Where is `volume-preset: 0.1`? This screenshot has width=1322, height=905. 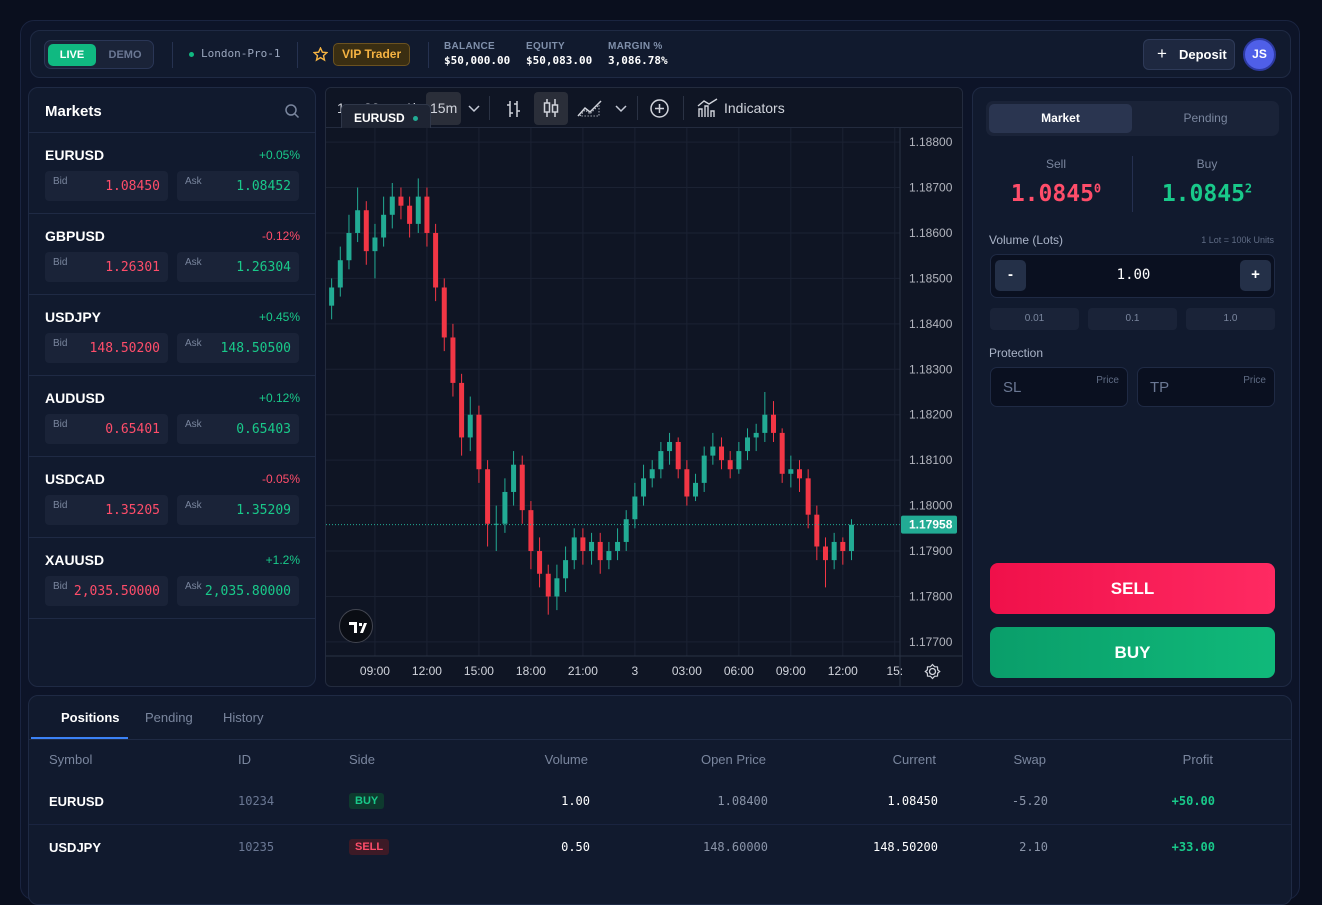
volume-preset: 0.1 is located at coordinates (1132, 319).